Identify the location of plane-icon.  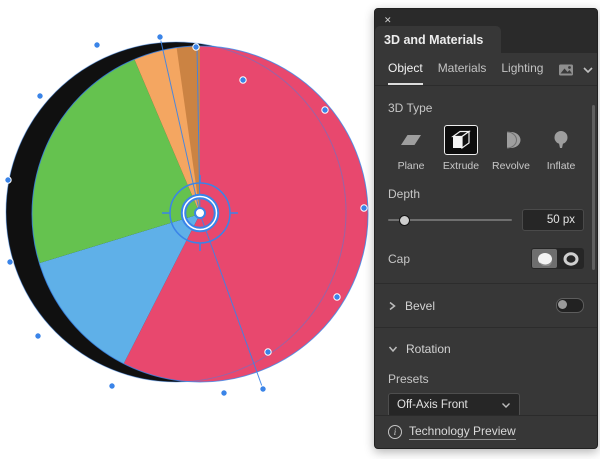
(411, 140).